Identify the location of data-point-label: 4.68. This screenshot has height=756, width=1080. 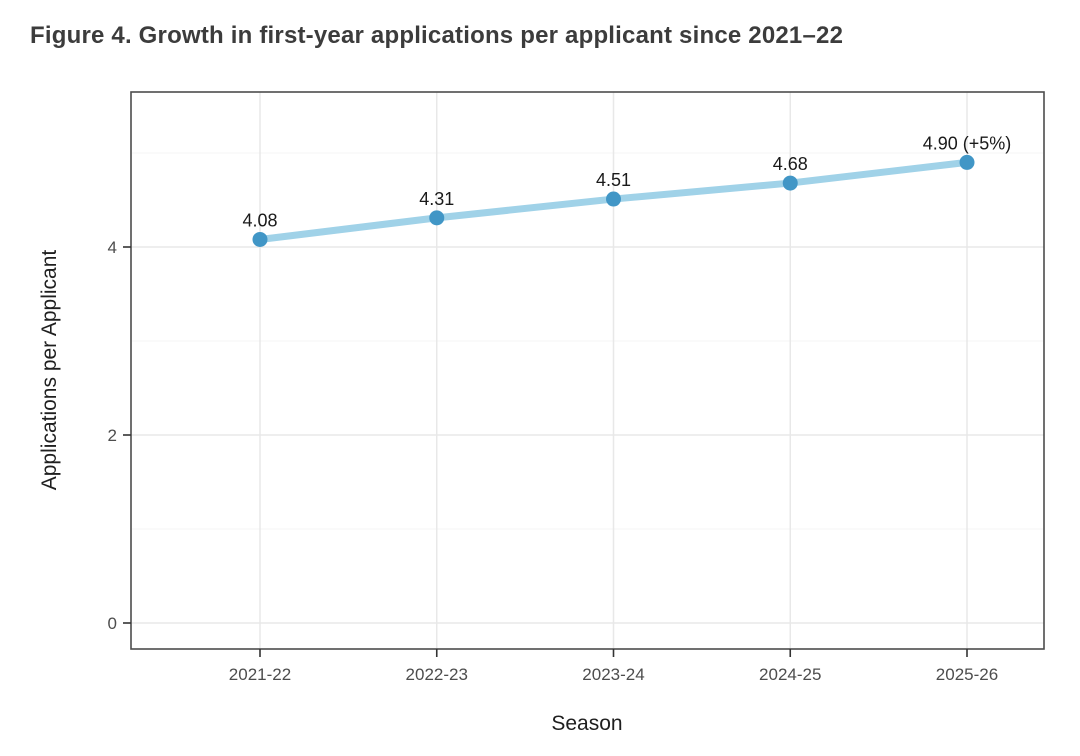
(790, 164).